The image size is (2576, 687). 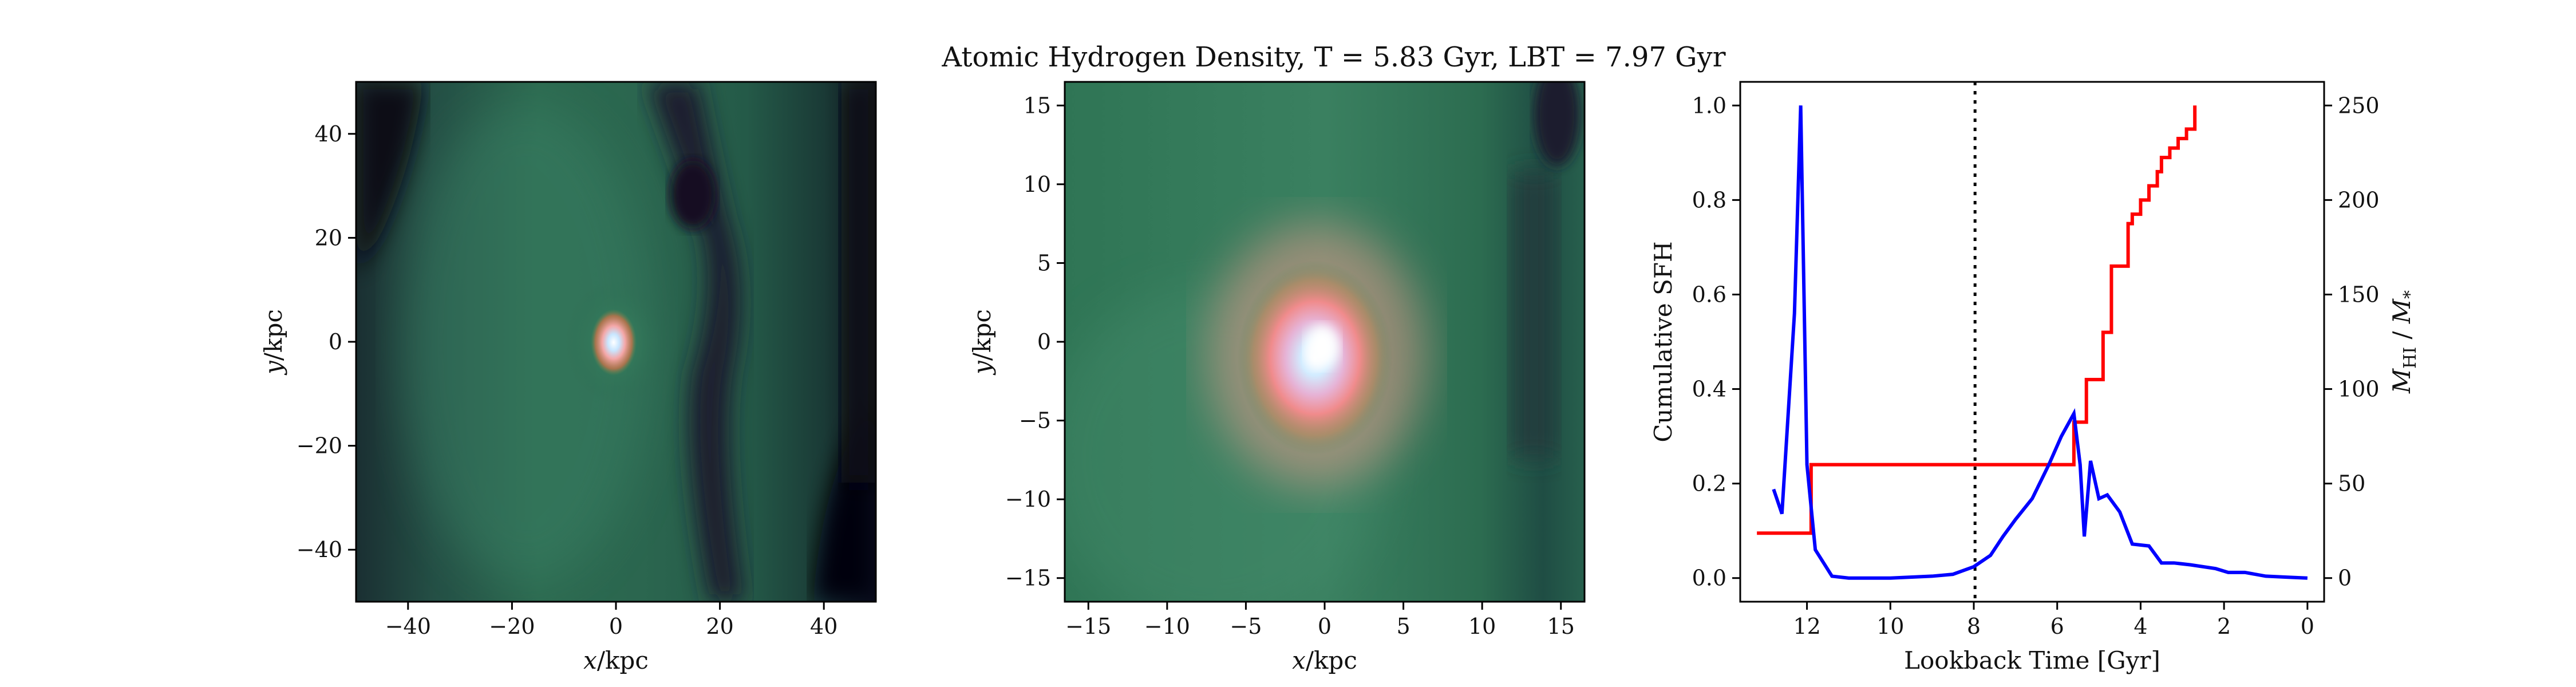 I want to click on panel-2-y-axis-label: y/kpc, so click(x=982, y=342).